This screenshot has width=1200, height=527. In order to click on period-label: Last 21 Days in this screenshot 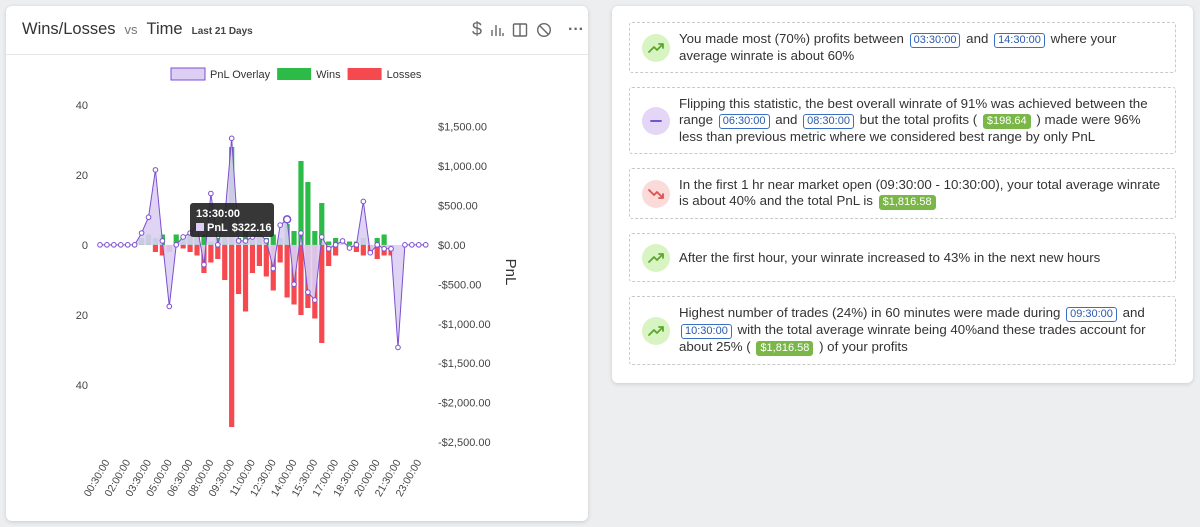, I will do `click(222, 31)`.